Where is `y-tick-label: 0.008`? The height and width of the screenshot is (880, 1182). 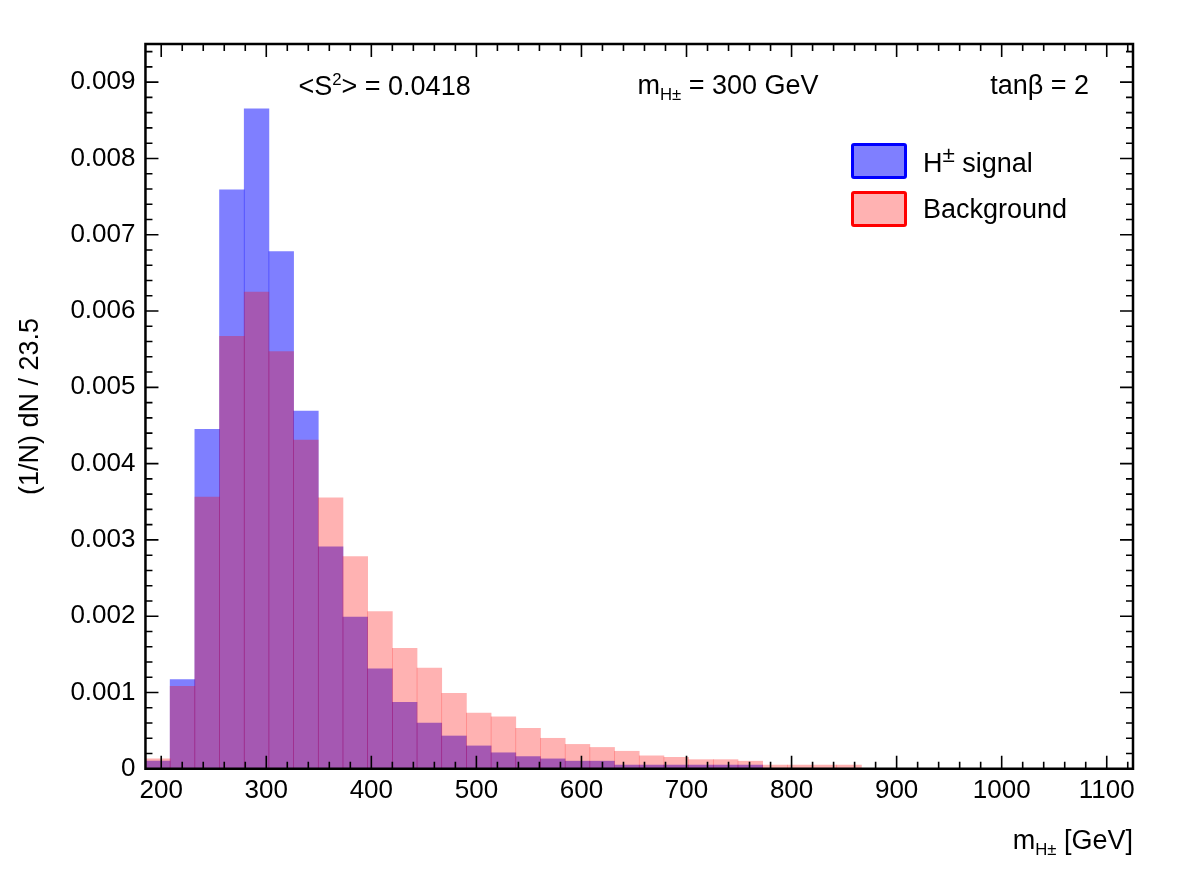 y-tick-label: 0.008 is located at coordinates (103, 156).